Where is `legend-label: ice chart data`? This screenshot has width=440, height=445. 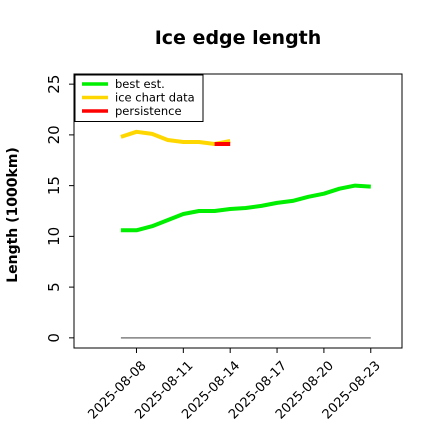
legend-label: ice chart data is located at coordinates (155, 98).